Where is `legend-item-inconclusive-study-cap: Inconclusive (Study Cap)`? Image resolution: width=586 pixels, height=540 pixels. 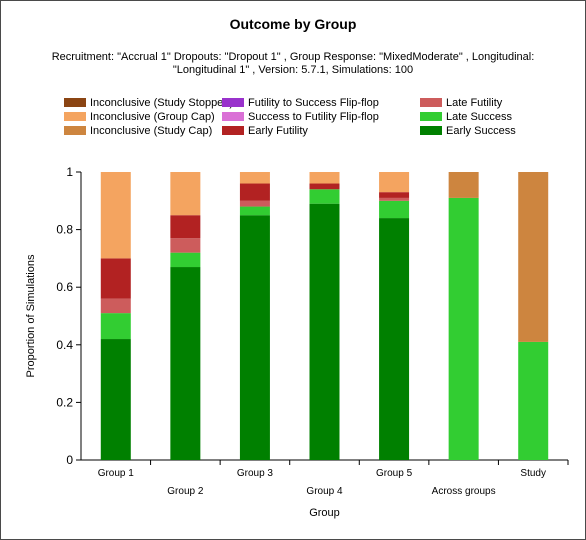 legend-item-inconclusive-study-cap: Inconclusive (Study Cap) is located at coordinates (138, 131).